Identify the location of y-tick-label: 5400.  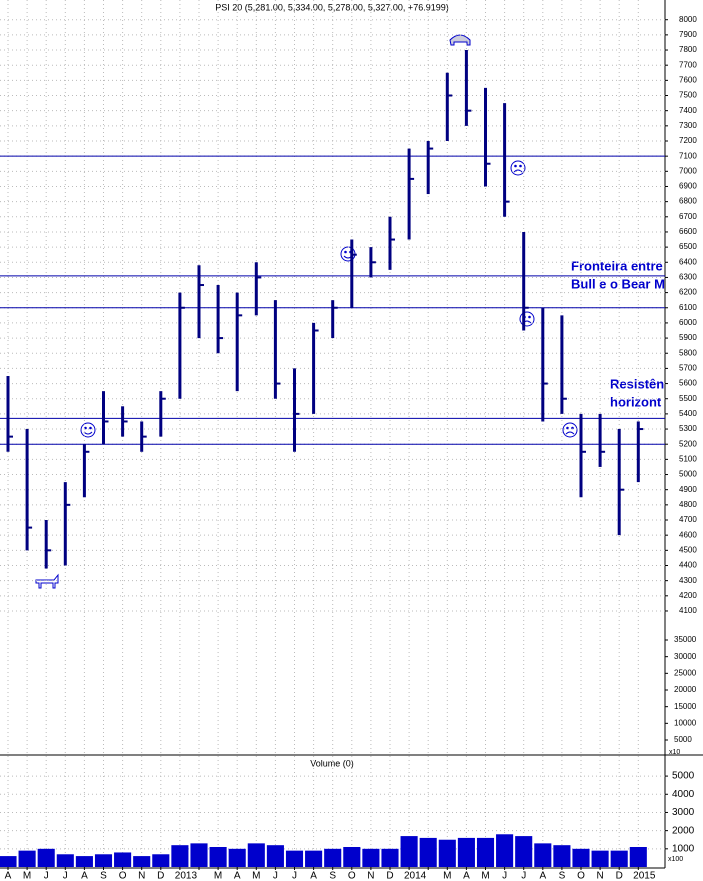
(688, 413).